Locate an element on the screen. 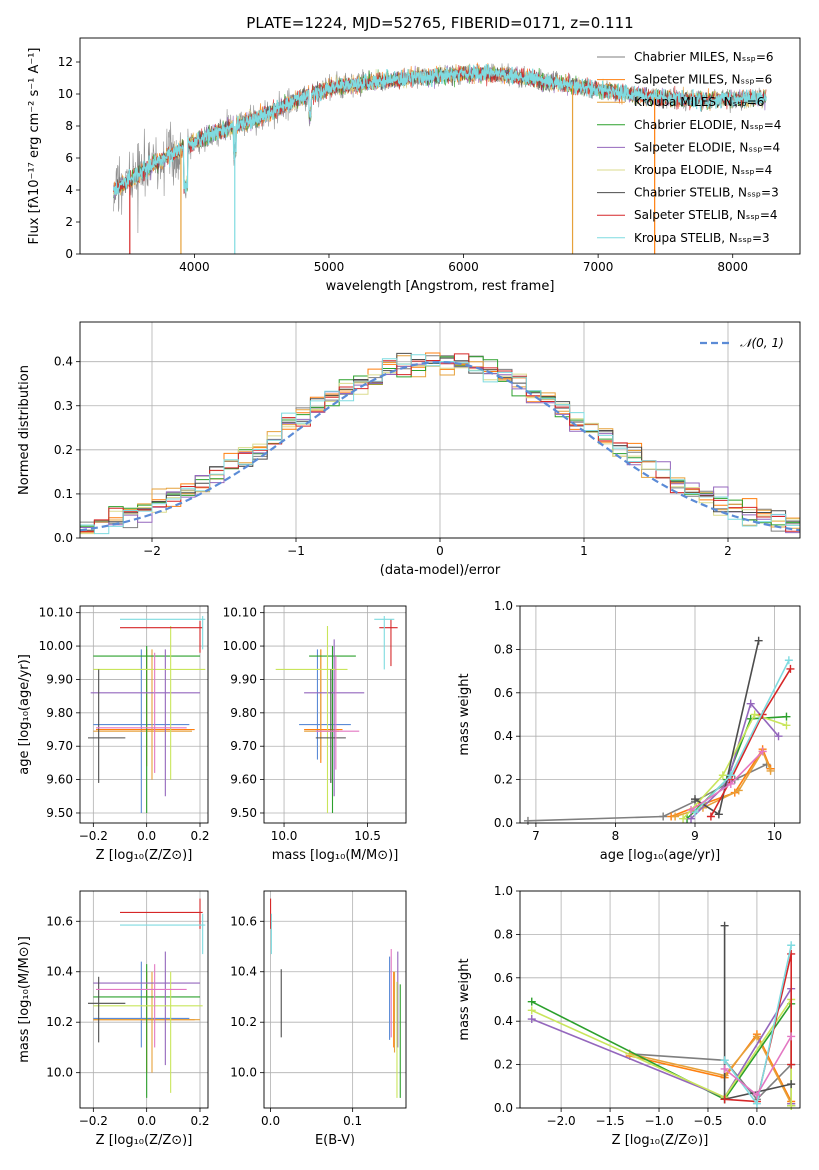 Image resolution: width=819 pixels, height=1170 pixels. x-tick-label: 8000 is located at coordinates (732, 267).